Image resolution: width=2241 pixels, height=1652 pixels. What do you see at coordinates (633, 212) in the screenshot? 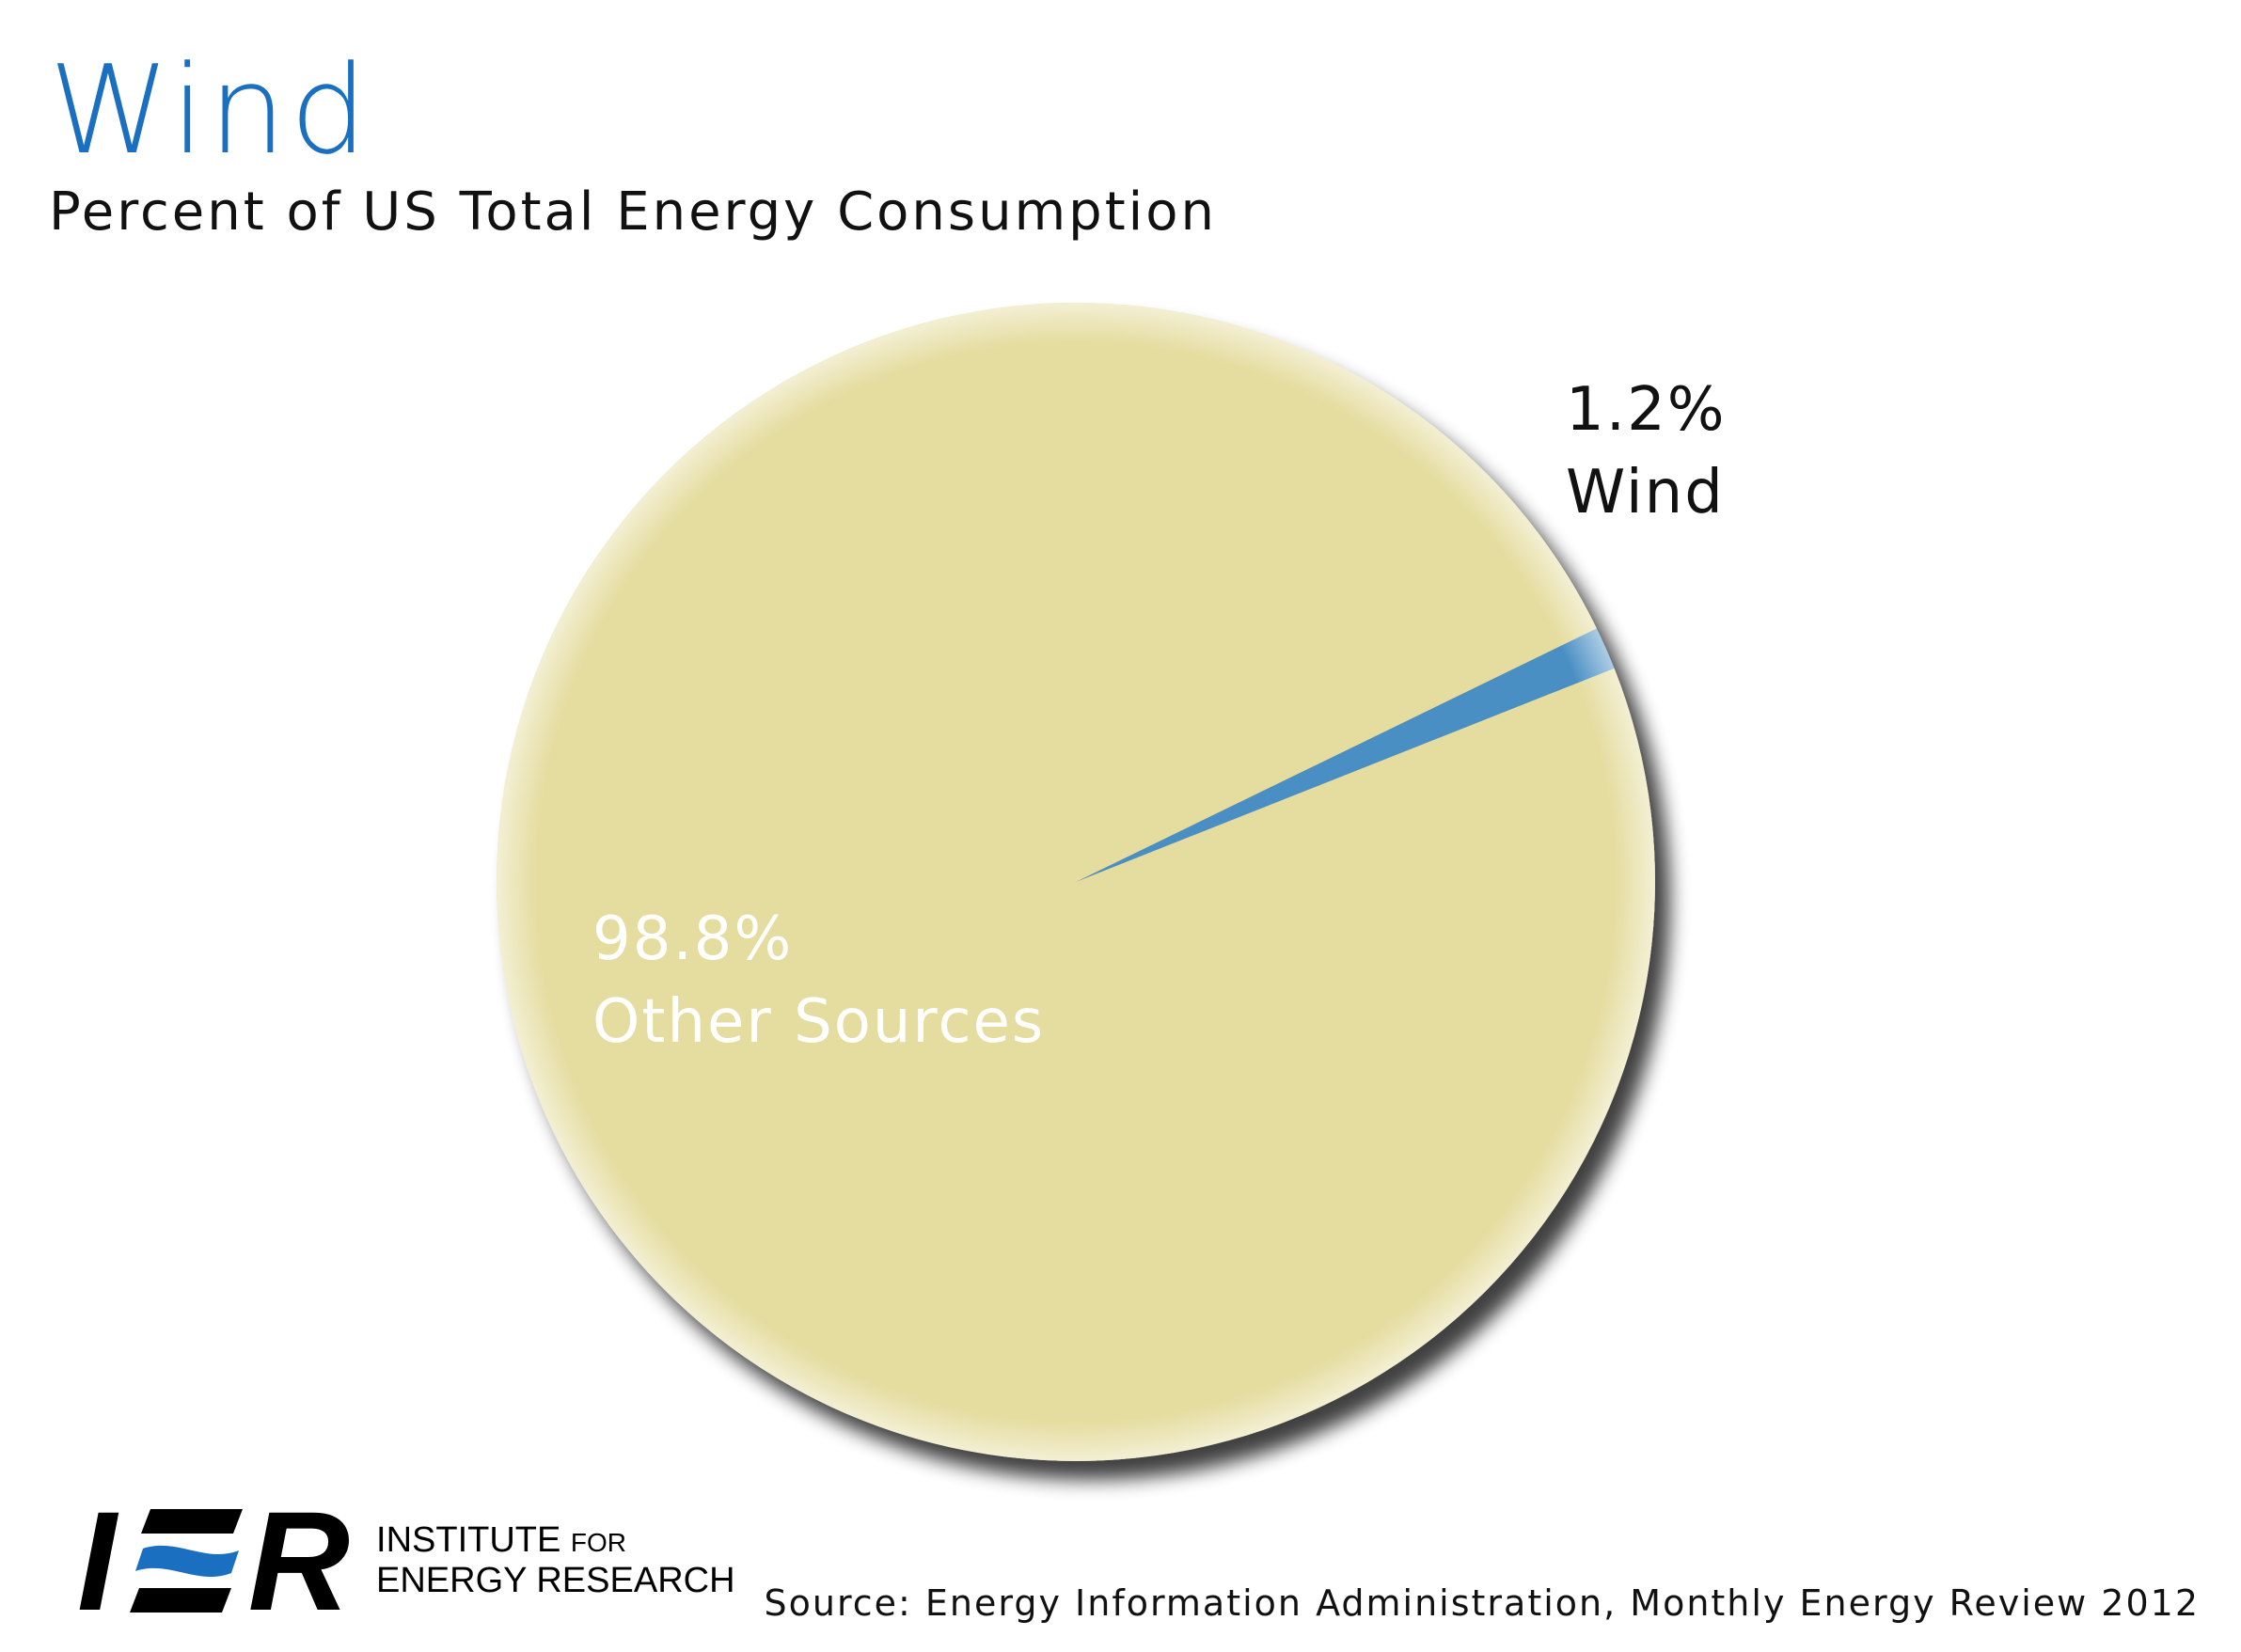
I see `chart-subtitle: Percent of US Total Energy Consumption` at bounding box center [633, 212].